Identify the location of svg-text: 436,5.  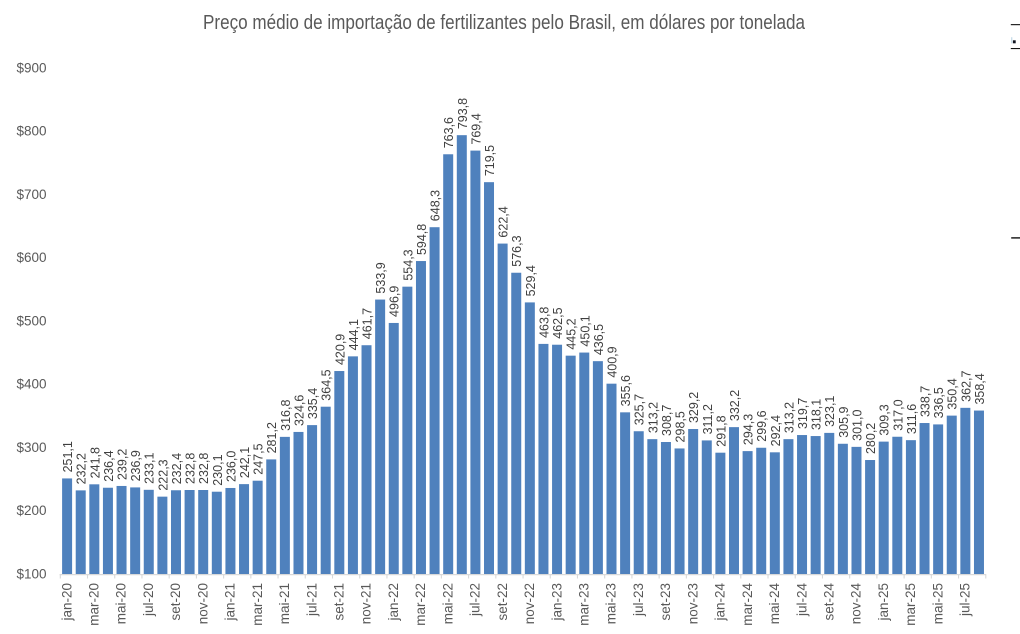
(599, 339).